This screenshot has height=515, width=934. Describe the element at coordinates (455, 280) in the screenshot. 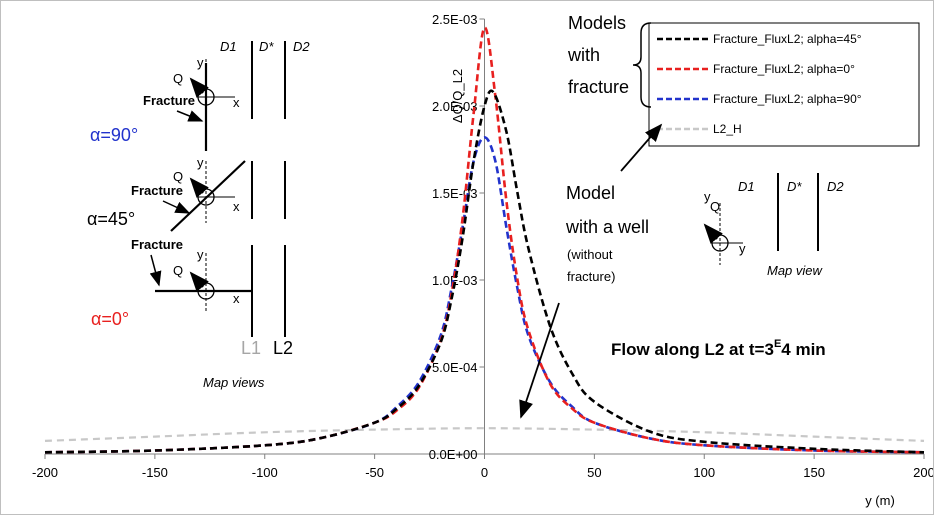

I see `y-tick-label: 1.0E-03` at that location.